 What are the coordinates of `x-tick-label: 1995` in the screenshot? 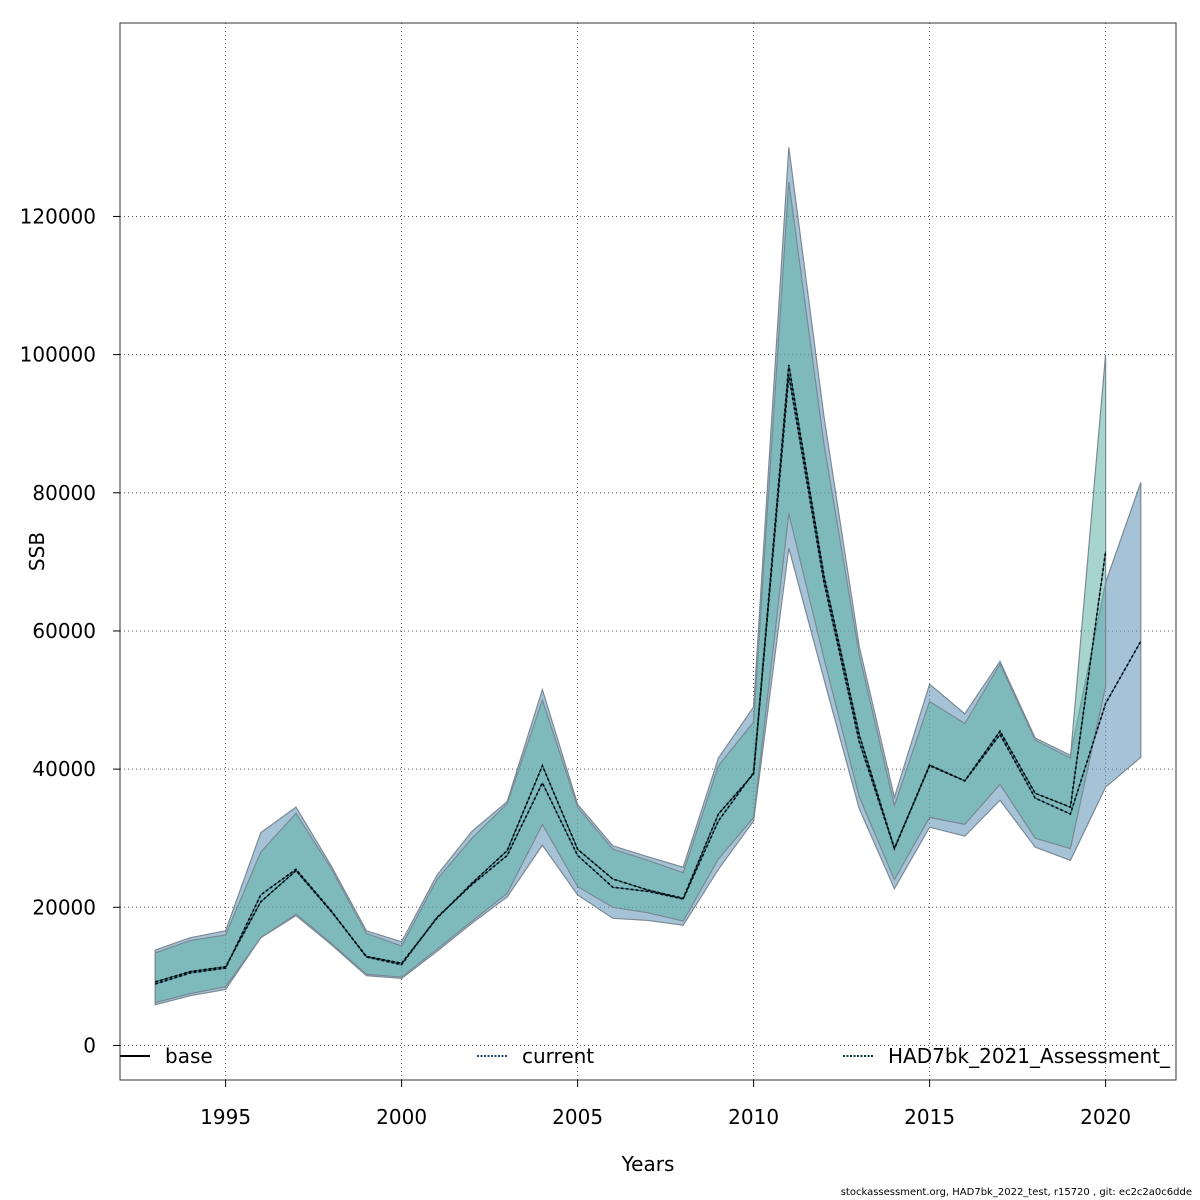 It's located at (225, 1117).